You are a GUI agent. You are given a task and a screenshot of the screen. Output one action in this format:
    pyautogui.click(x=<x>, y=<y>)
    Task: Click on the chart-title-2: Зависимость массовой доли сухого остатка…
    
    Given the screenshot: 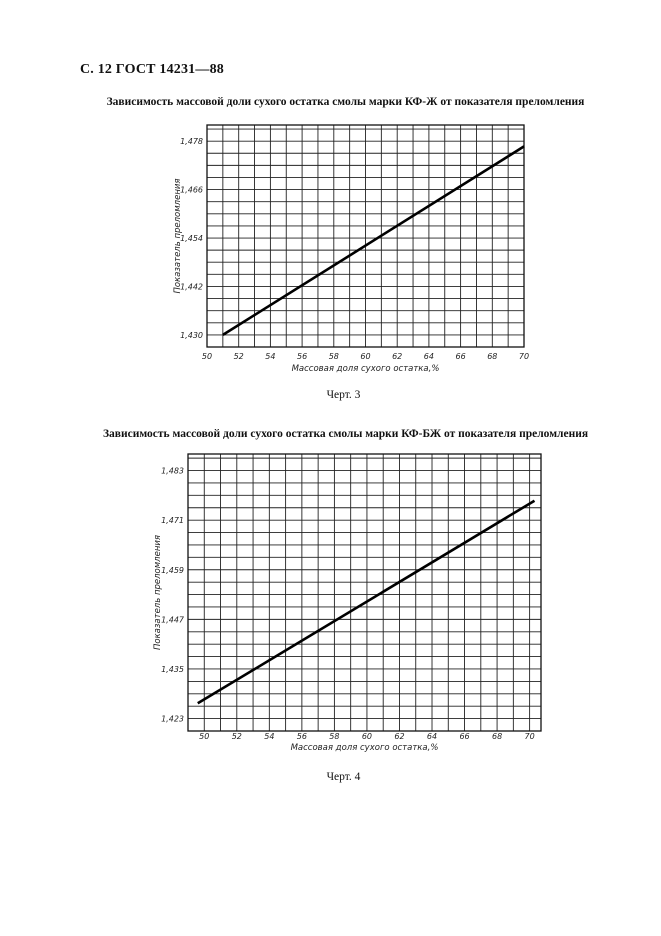 What is the action you would take?
    pyautogui.click(x=345, y=434)
    